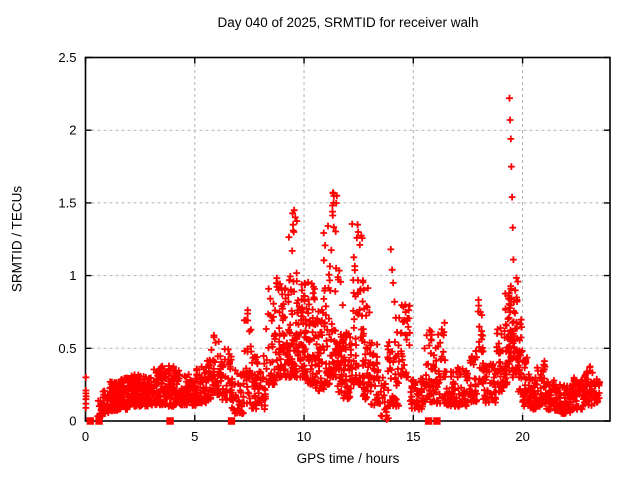 This screenshot has width=640, height=480. I want to click on y-tick-label: 1, so click(72, 275).